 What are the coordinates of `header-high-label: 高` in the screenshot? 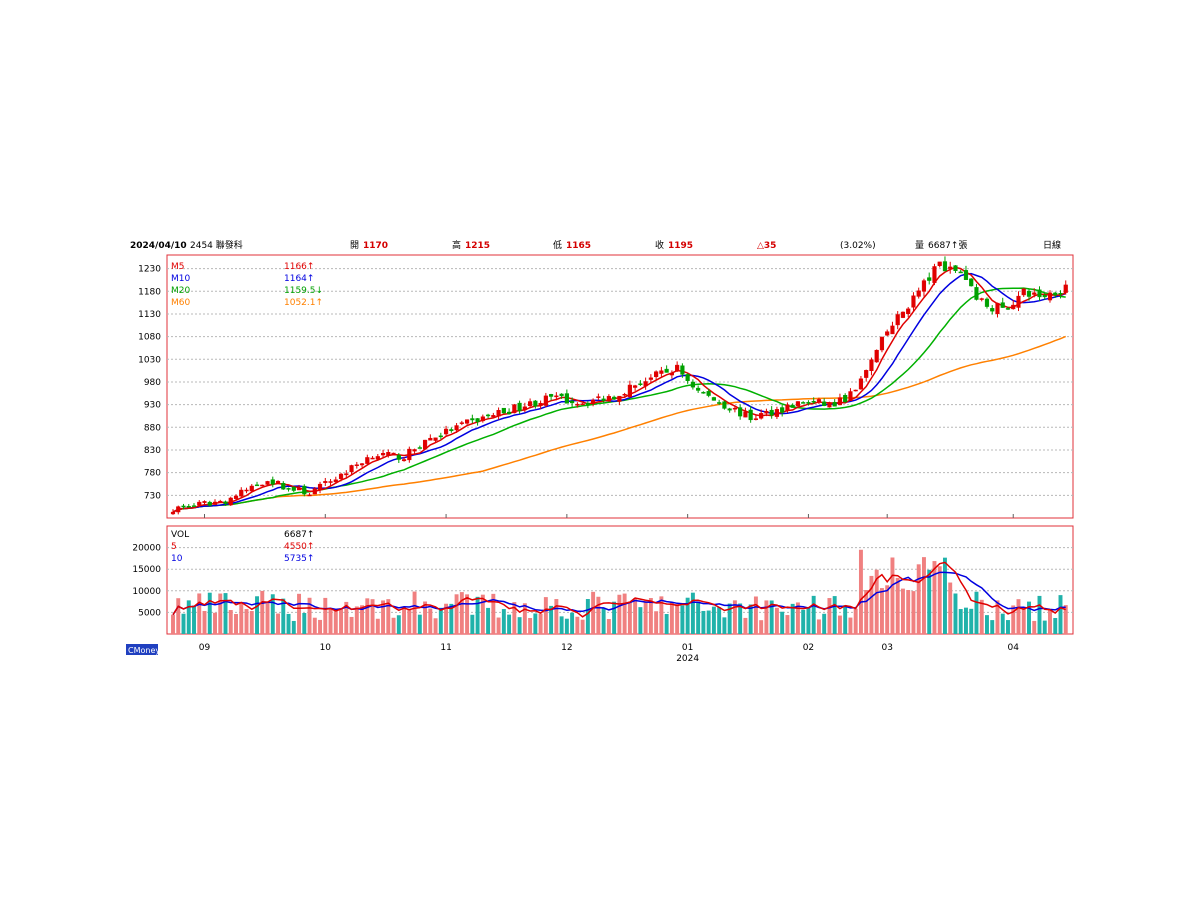 It's located at (456, 245).